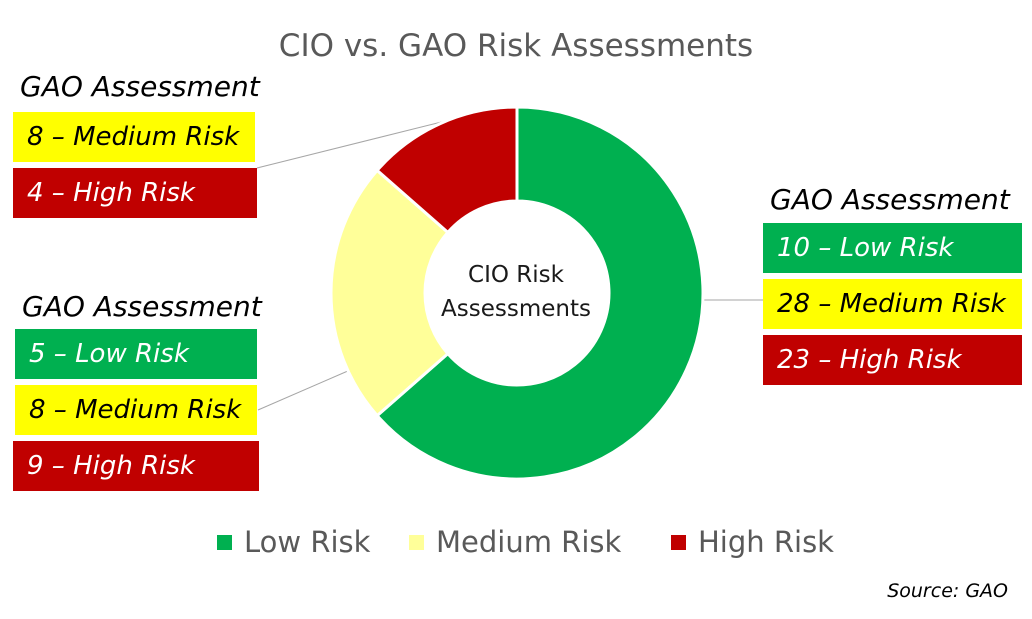 The width and height of the screenshot is (1032, 619). I want to click on annotation-medium-slice-low: 5 – Low Risk, so click(136, 354).